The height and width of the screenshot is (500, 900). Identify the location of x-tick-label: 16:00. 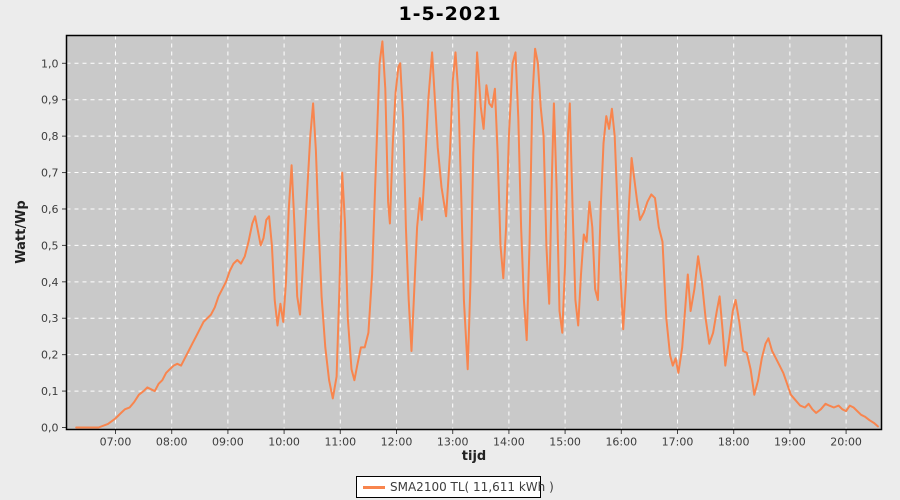
(621, 442).